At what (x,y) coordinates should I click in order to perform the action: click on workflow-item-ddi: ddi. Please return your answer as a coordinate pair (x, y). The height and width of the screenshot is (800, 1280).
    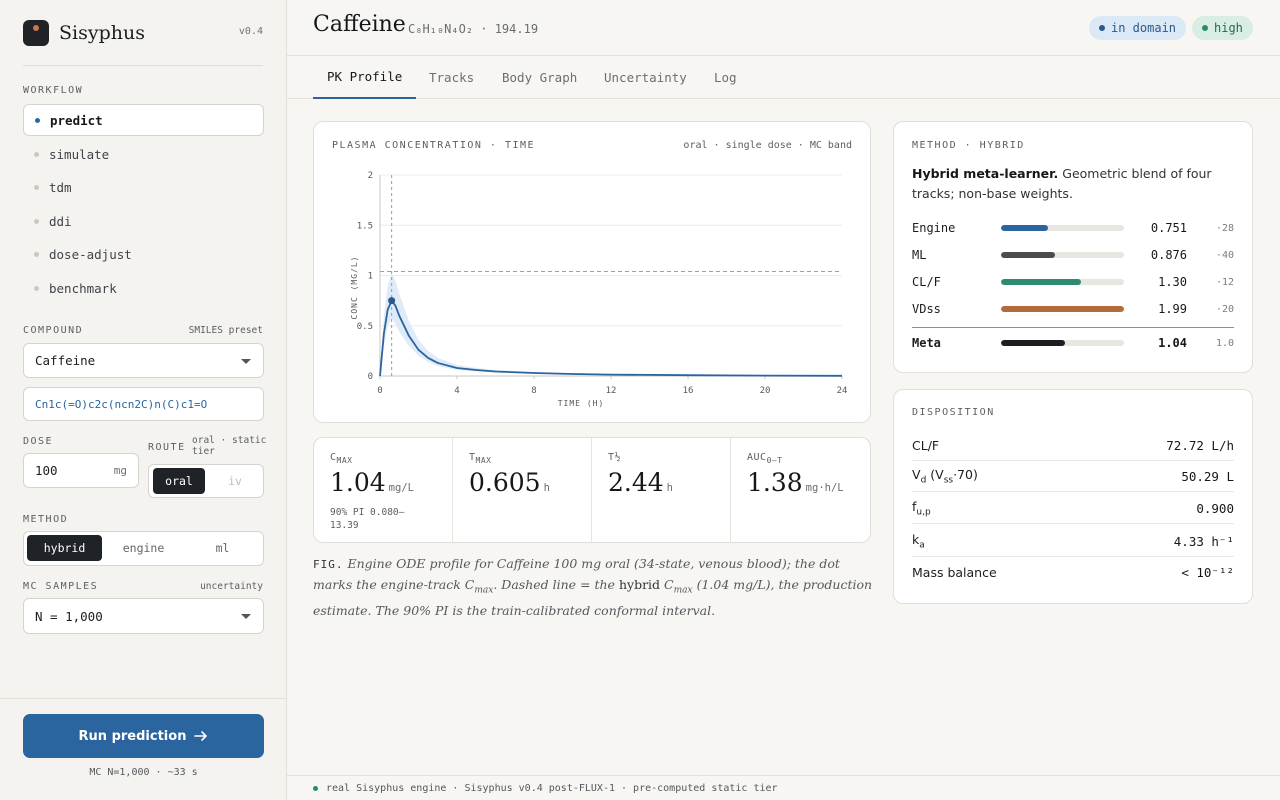
    Looking at the image, I should click on (143, 221).